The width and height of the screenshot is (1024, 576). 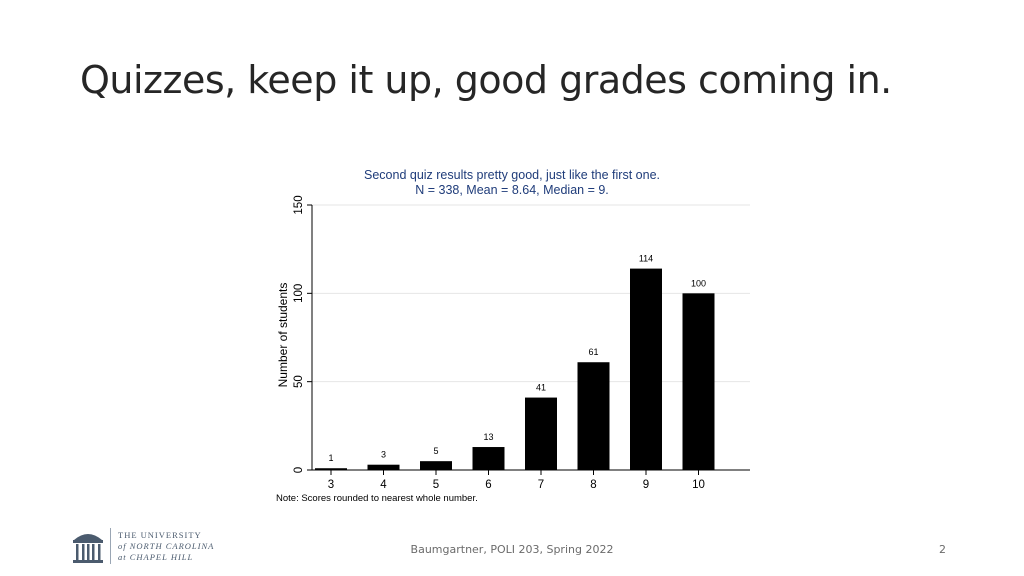 I want to click on data-label: 3, so click(x=383, y=455).